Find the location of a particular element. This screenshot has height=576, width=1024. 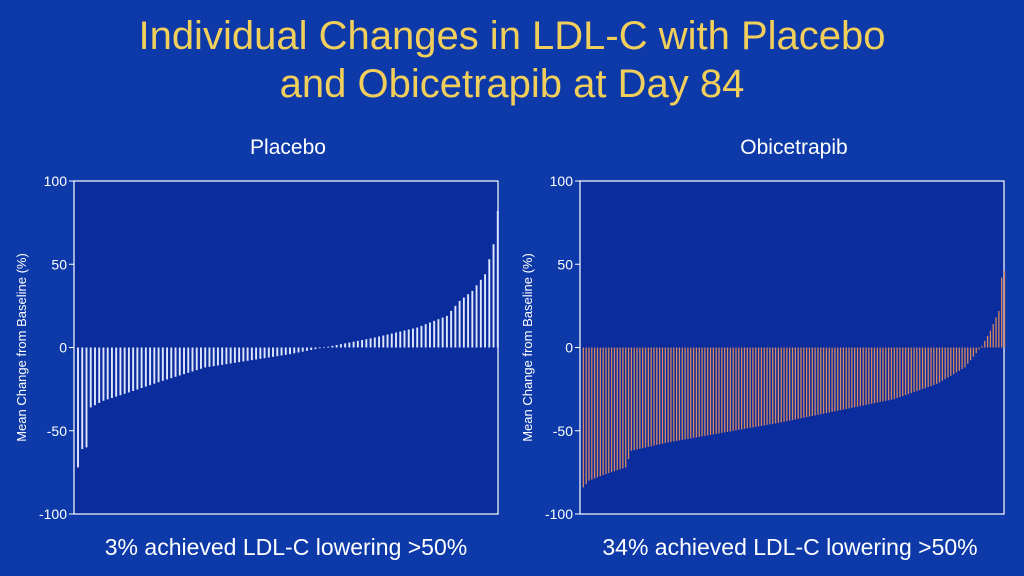

obicetrapib-y-axis-label: Mean Change from Baseline (%) is located at coordinates (527, 347).